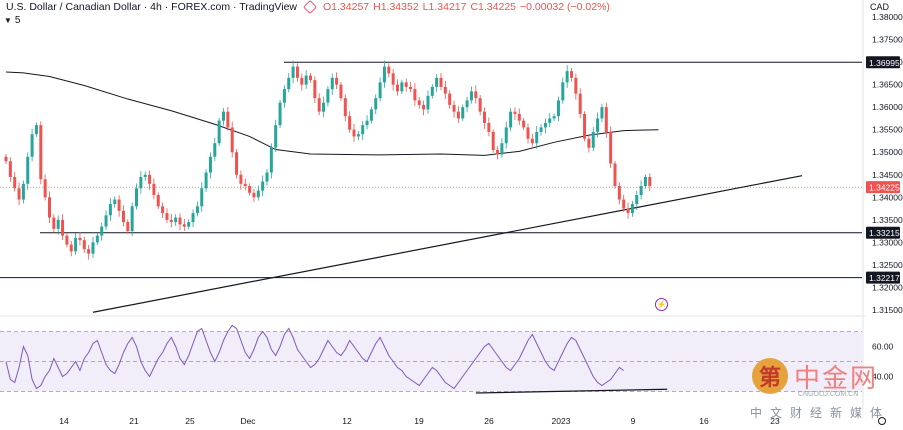 The image size is (903, 430). Describe the element at coordinates (489, 421) in the screenshot. I see `x-tick-label: 26` at that location.